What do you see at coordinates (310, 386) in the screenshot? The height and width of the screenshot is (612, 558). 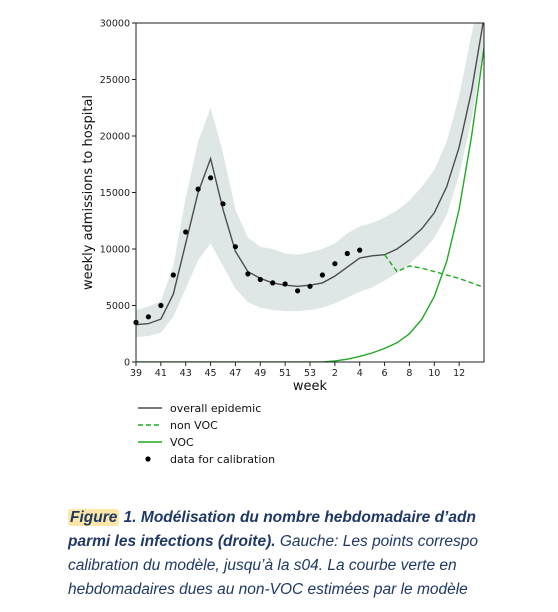 I see `x-axis-label: week` at bounding box center [310, 386].